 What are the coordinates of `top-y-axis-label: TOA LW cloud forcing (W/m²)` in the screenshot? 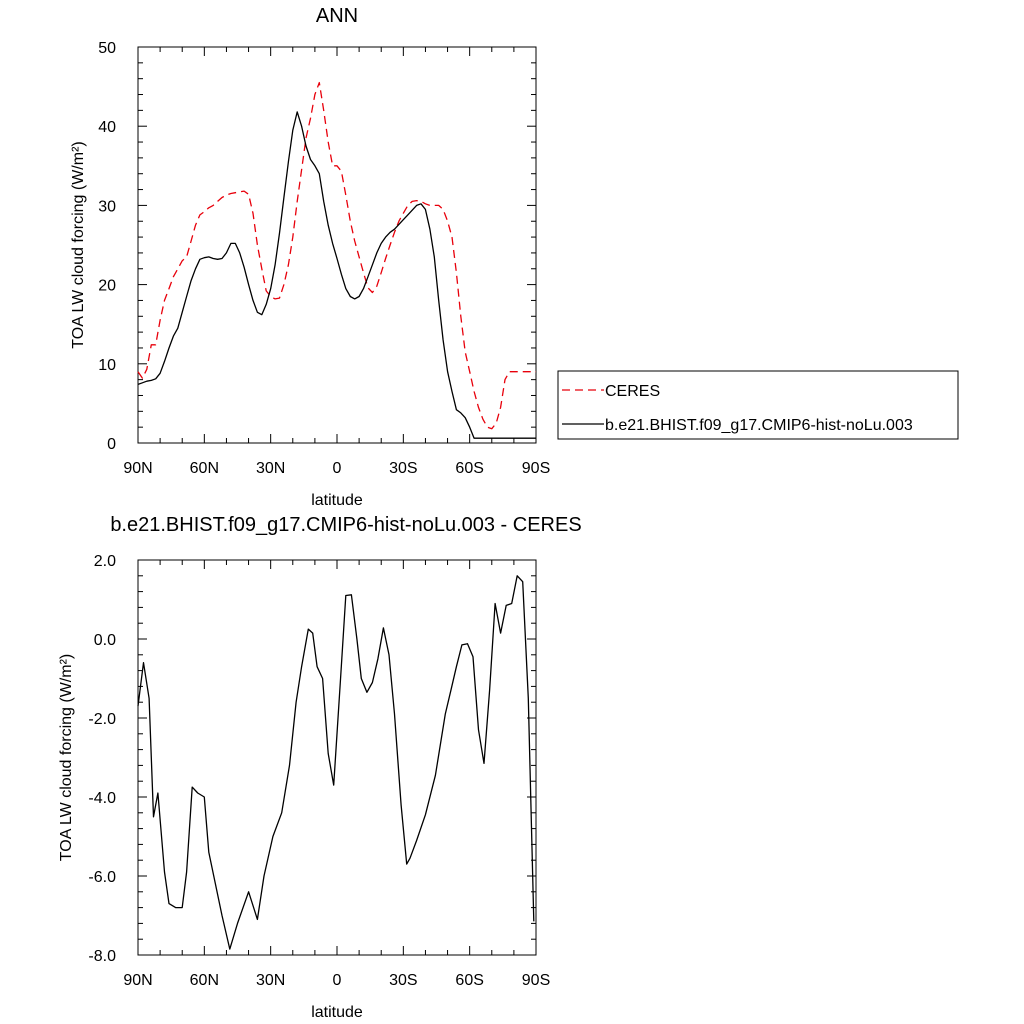 It's located at (78, 244).